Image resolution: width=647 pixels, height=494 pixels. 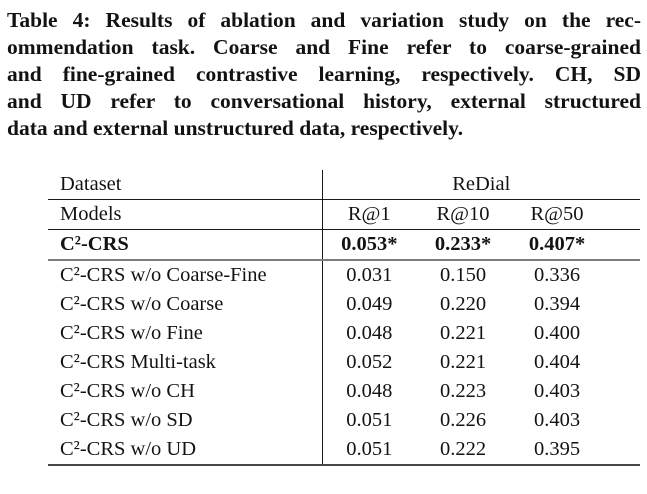 What do you see at coordinates (185, 333) in the screenshot?
I see `model-name: C²-CRS w/o Fine` at bounding box center [185, 333].